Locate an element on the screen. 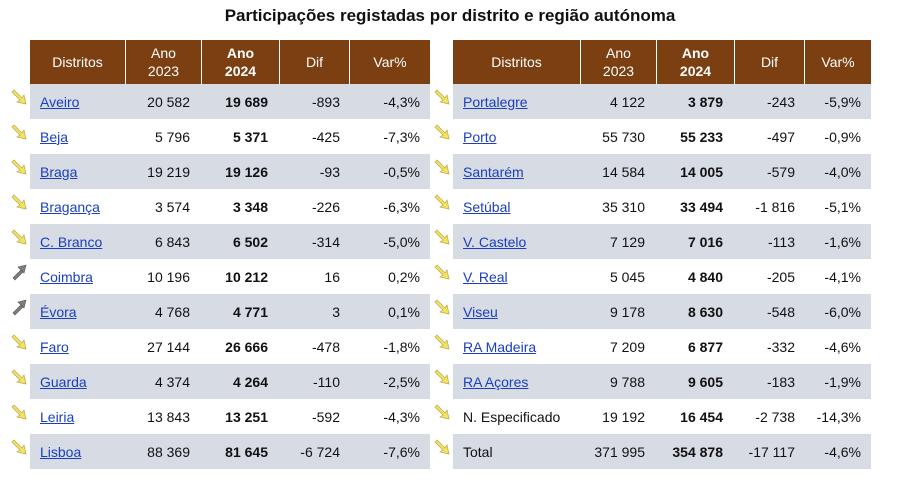 The height and width of the screenshot is (497, 900). table-row: V. Real 5 045 4 840 -205 -4,1% is located at coordinates (651, 276).